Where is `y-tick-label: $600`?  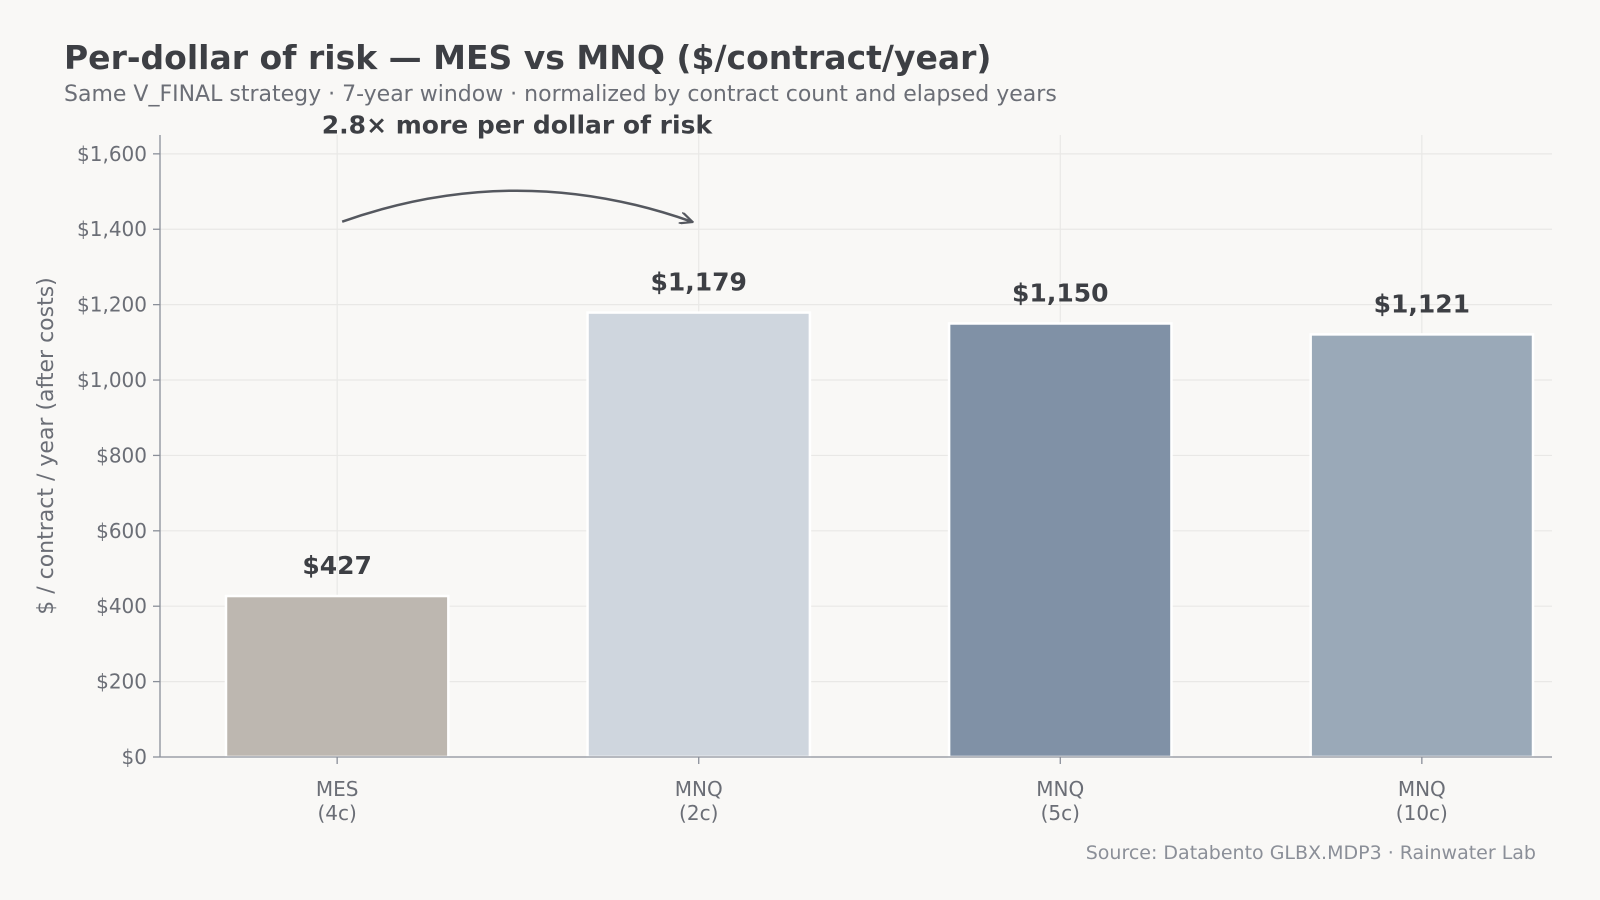 y-tick-label: $600 is located at coordinates (121, 531).